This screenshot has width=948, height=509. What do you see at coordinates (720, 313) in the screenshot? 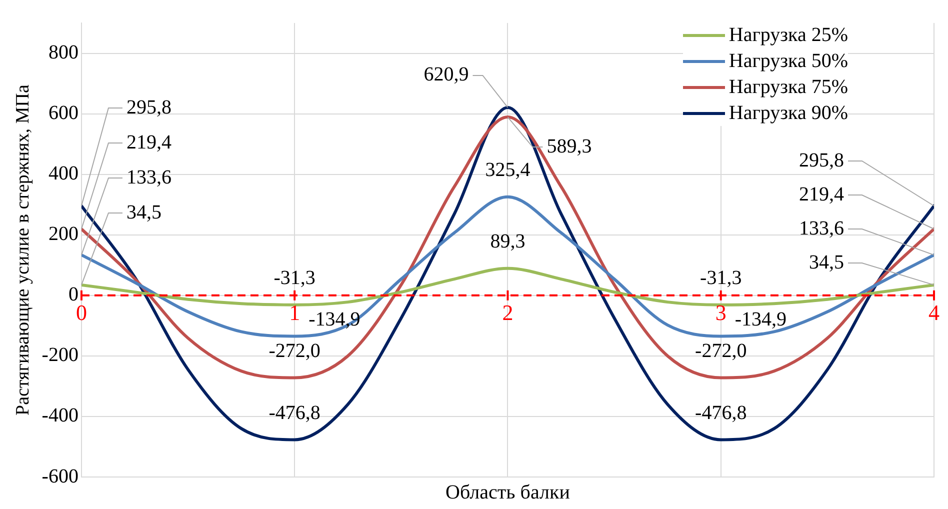
I see `x-tick-label: 3` at bounding box center [720, 313].